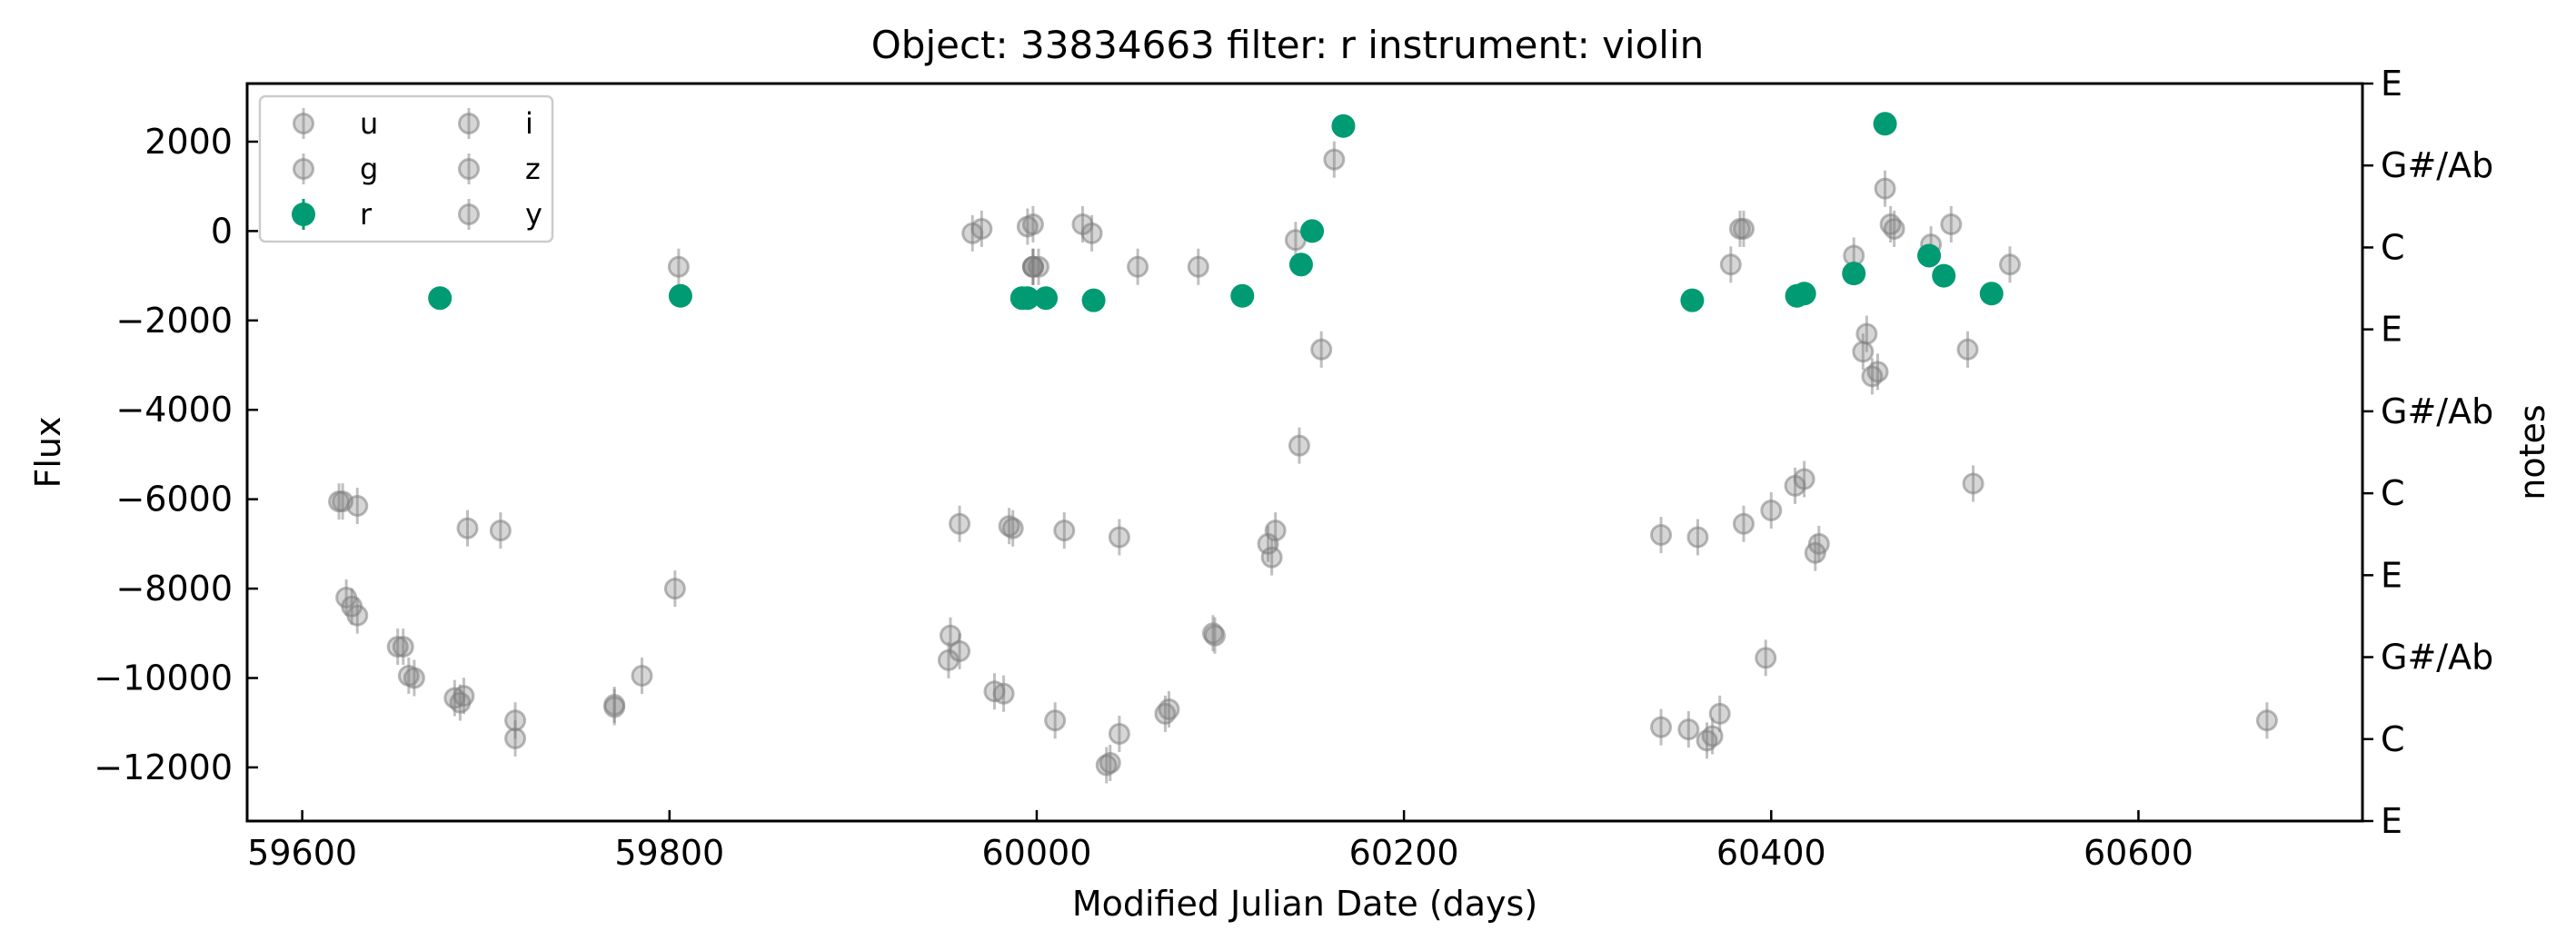 This screenshot has width=2576, height=950. Describe the element at coordinates (500, 214) in the screenshot. I see `legend-item-y: y` at that location.